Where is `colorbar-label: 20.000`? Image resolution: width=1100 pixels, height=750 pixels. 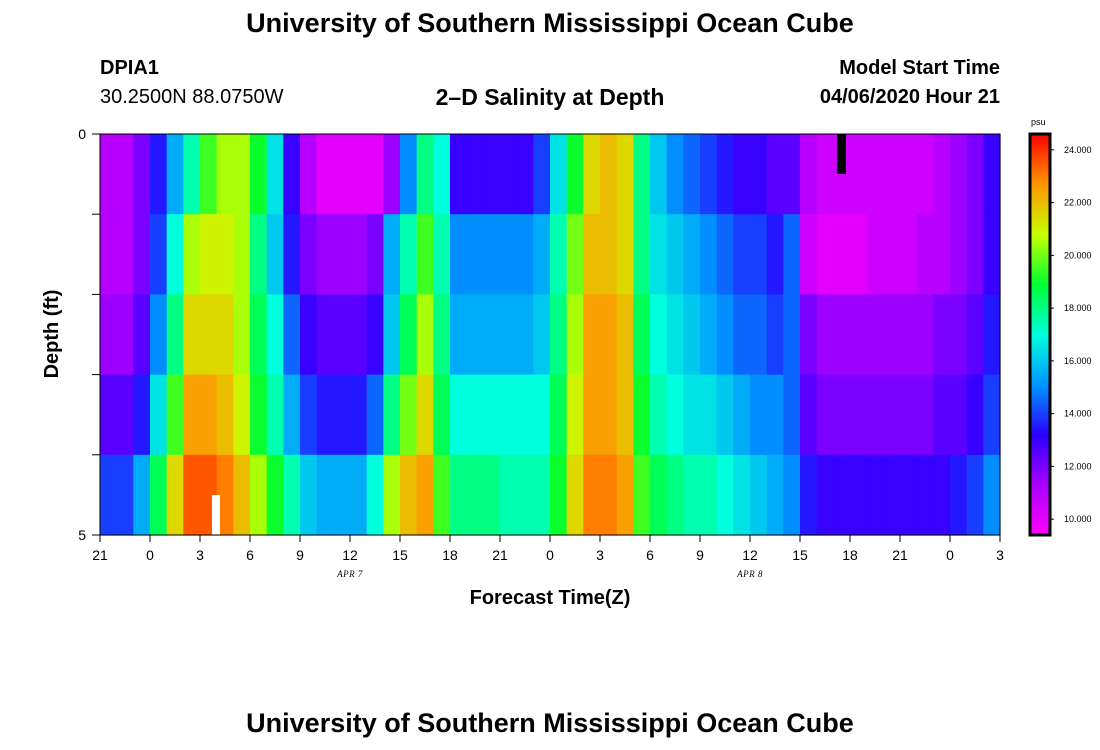
colorbar-label: 20.000 is located at coordinates (1078, 255).